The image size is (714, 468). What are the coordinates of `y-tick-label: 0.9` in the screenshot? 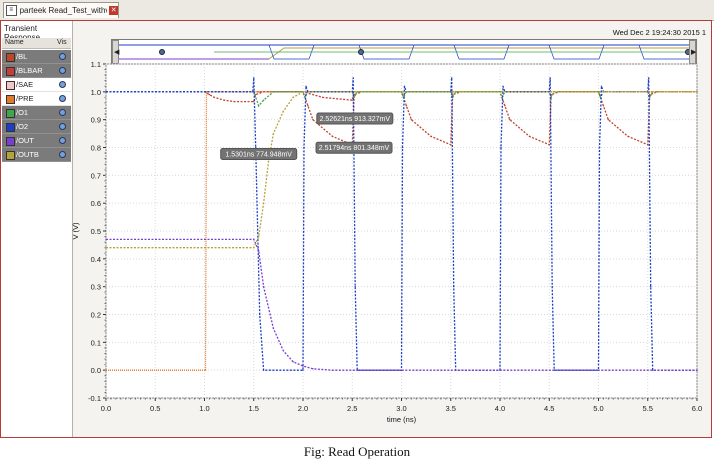 It's located at (96, 120).